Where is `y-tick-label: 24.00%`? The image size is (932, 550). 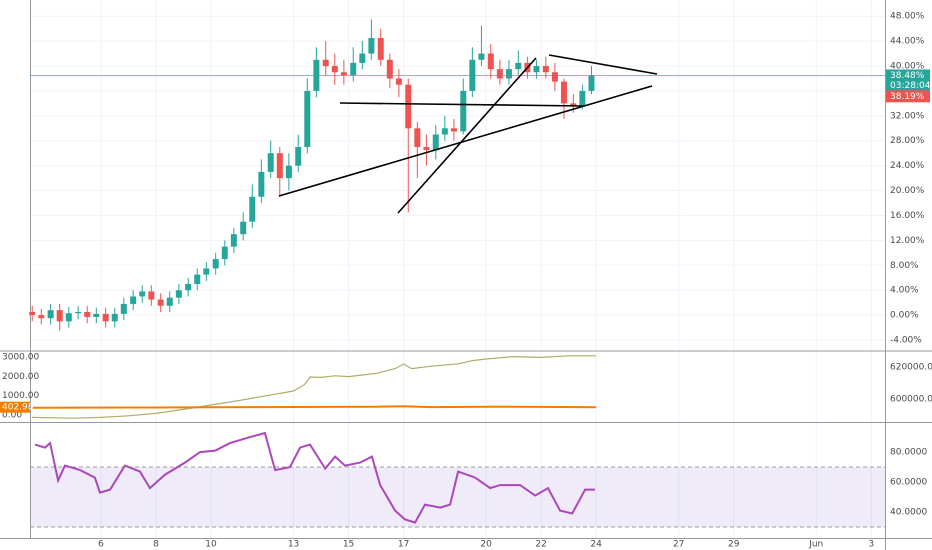 y-tick-label: 24.00% is located at coordinates (907, 166).